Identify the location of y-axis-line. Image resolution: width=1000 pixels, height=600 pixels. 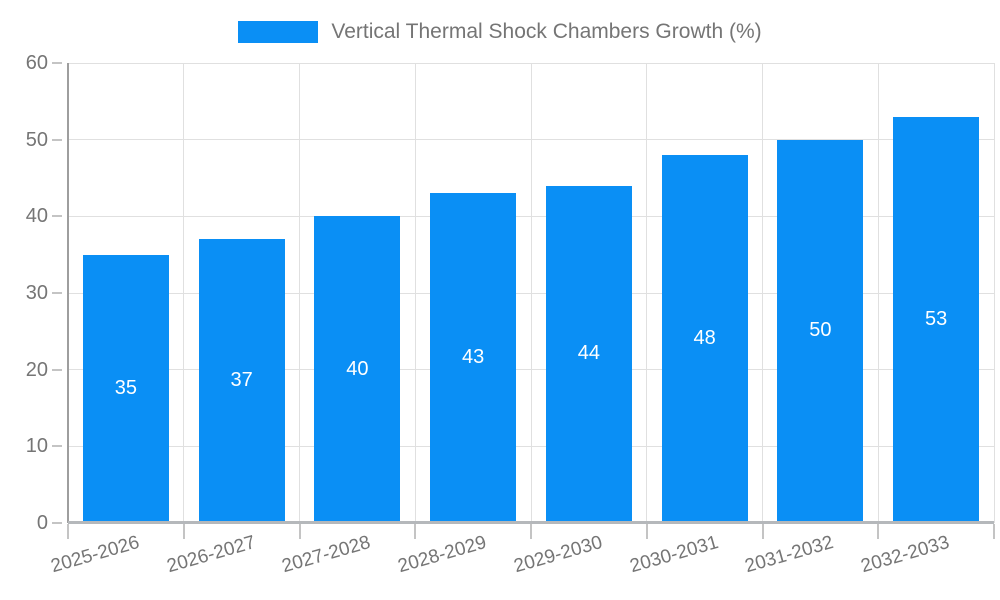
(68, 293).